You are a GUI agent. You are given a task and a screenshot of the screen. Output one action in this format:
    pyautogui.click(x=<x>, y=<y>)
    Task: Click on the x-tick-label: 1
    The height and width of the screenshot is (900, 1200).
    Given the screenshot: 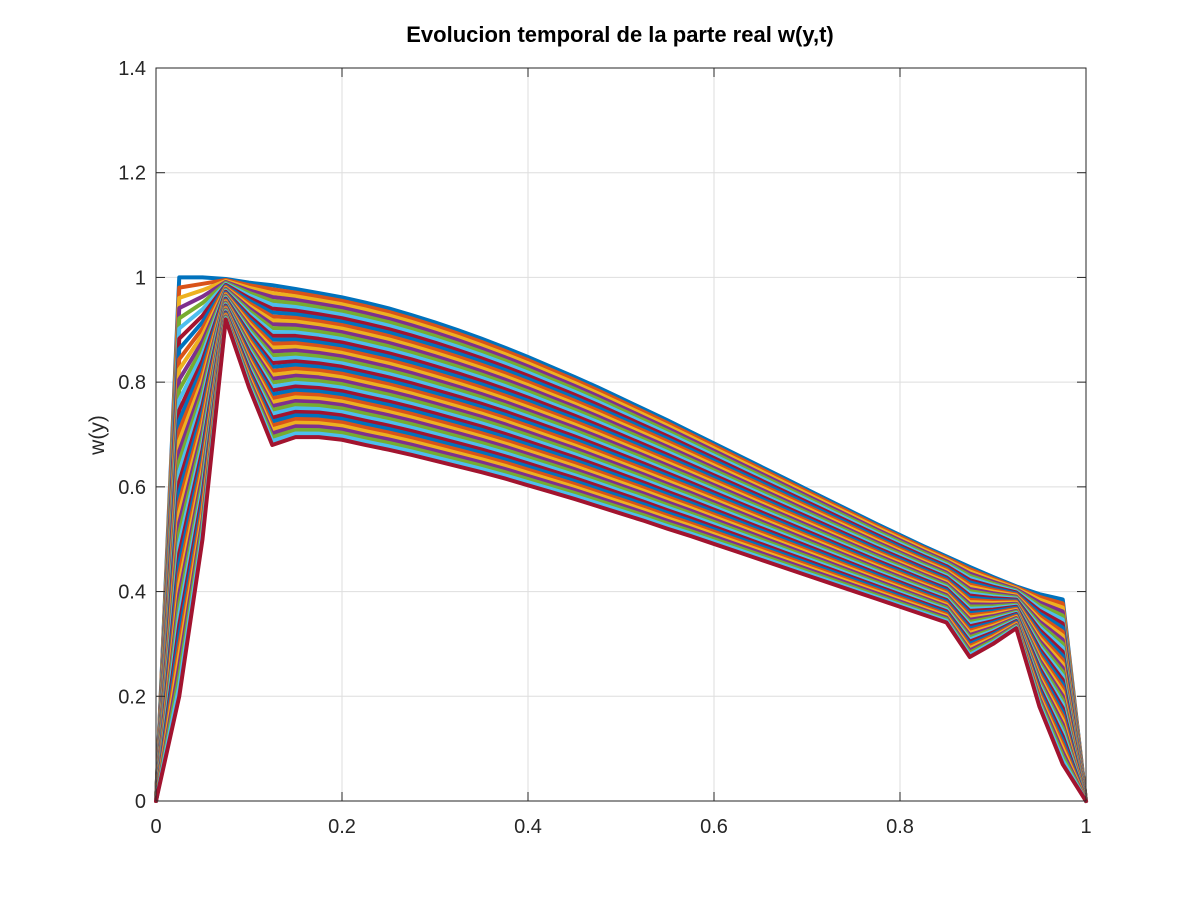 What is the action you would take?
    pyautogui.click(x=1085, y=827)
    